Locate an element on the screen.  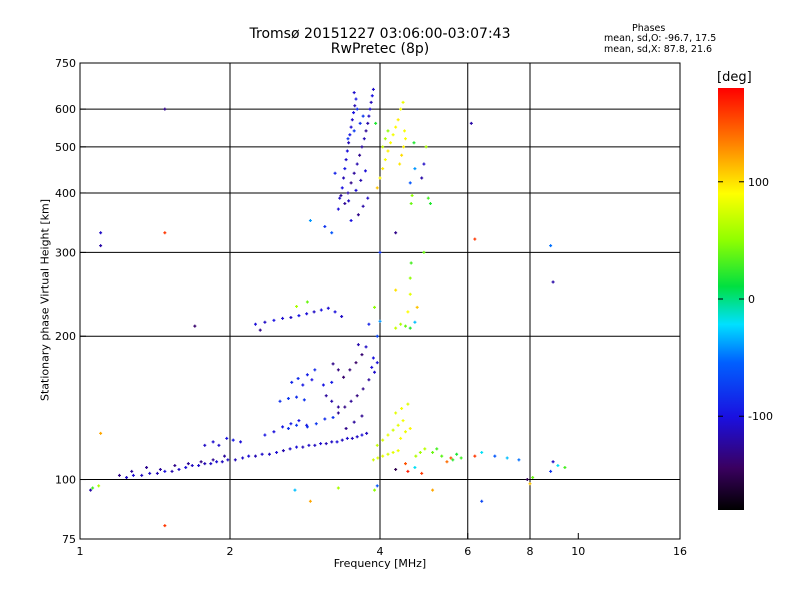
x-tick-label: 4 is located at coordinates (380, 551).